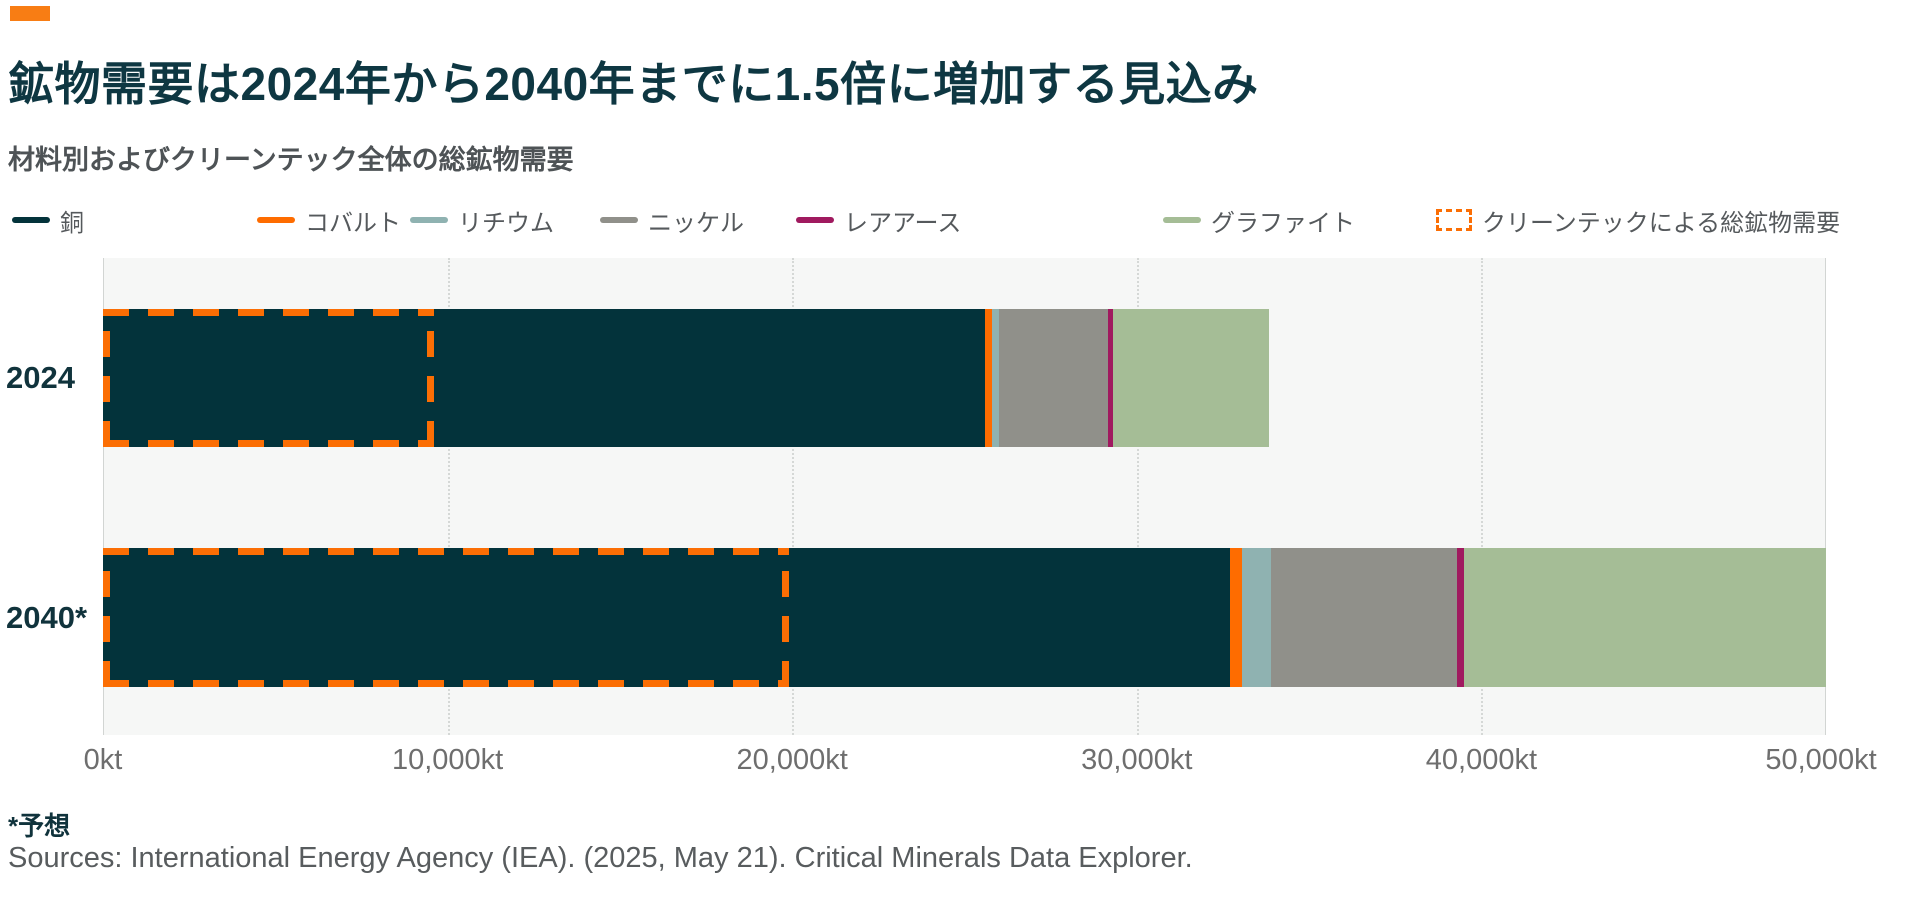 The height and width of the screenshot is (899, 1920). Describe the element at coordinates (103, 760) in the screenshot. I see `x-axis-tick-label-0: 0kt` at that location.